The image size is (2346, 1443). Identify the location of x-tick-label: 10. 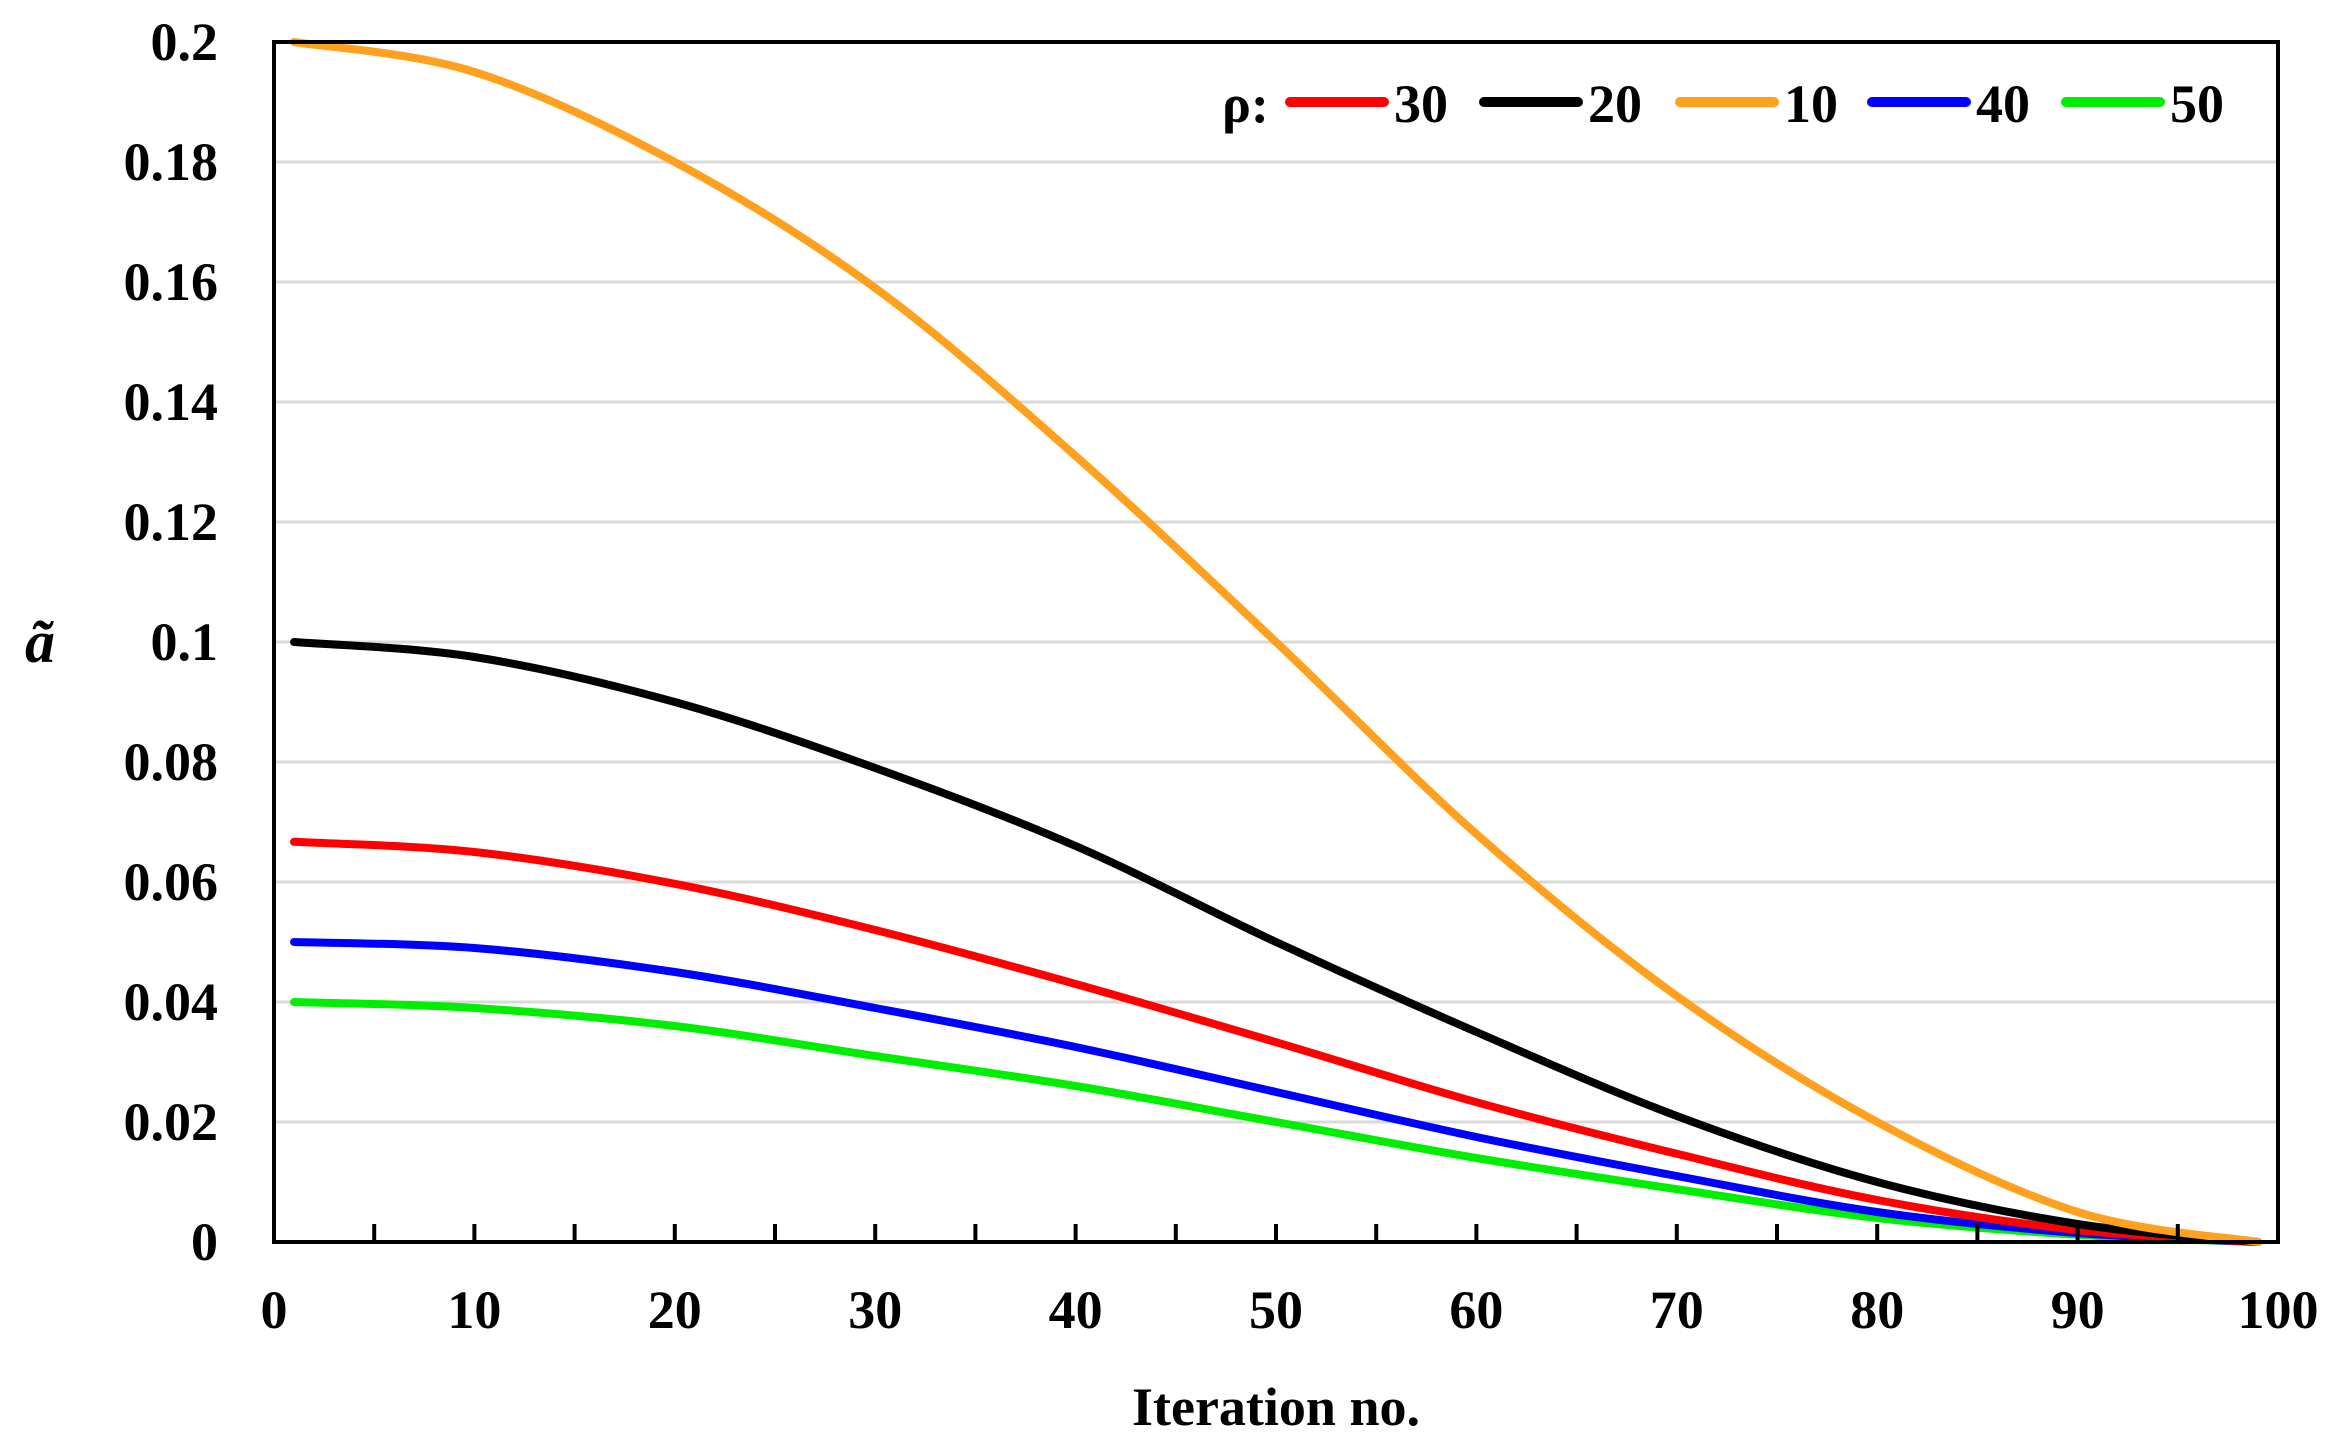
(474, 1310).